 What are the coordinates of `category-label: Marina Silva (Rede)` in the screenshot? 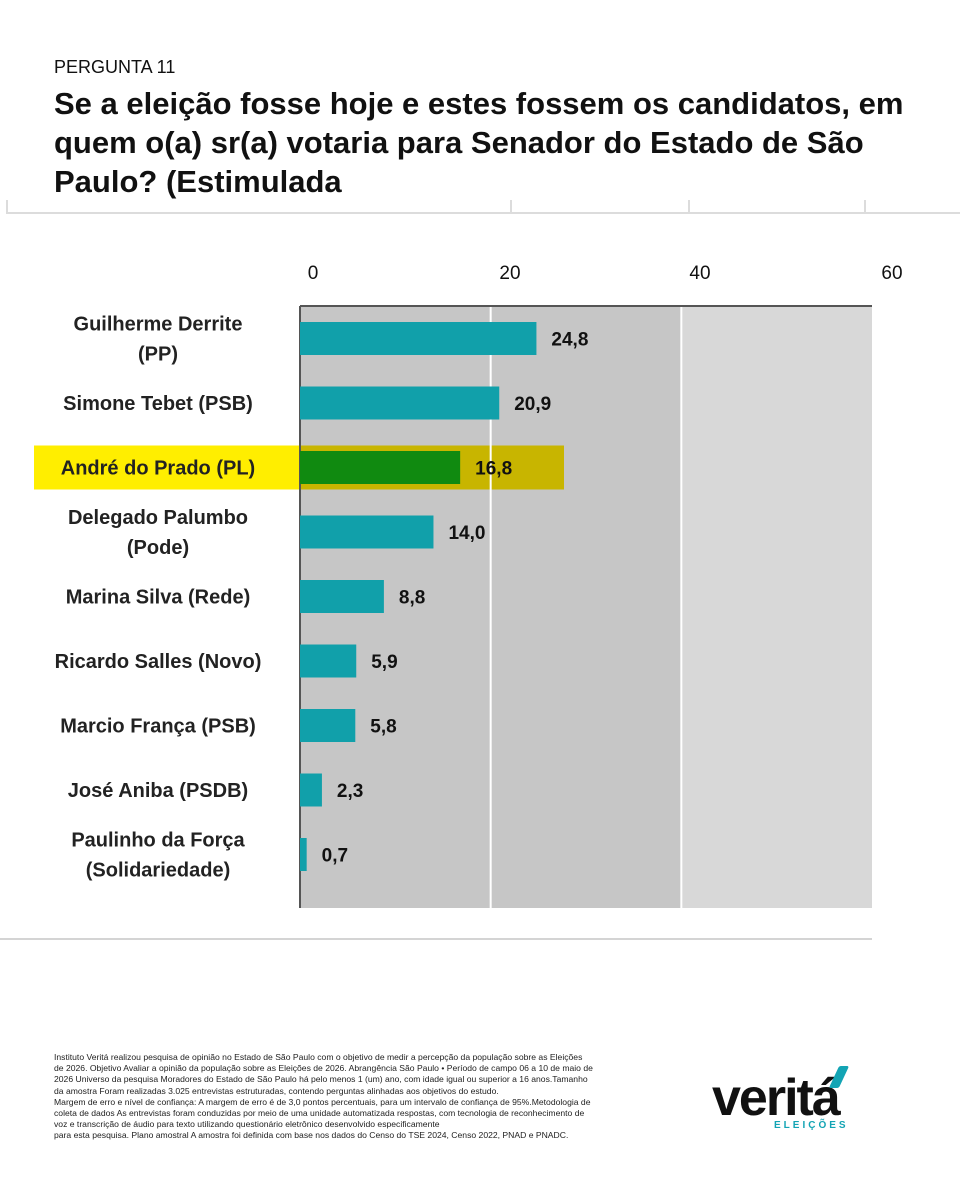 It's located at (158, 598).